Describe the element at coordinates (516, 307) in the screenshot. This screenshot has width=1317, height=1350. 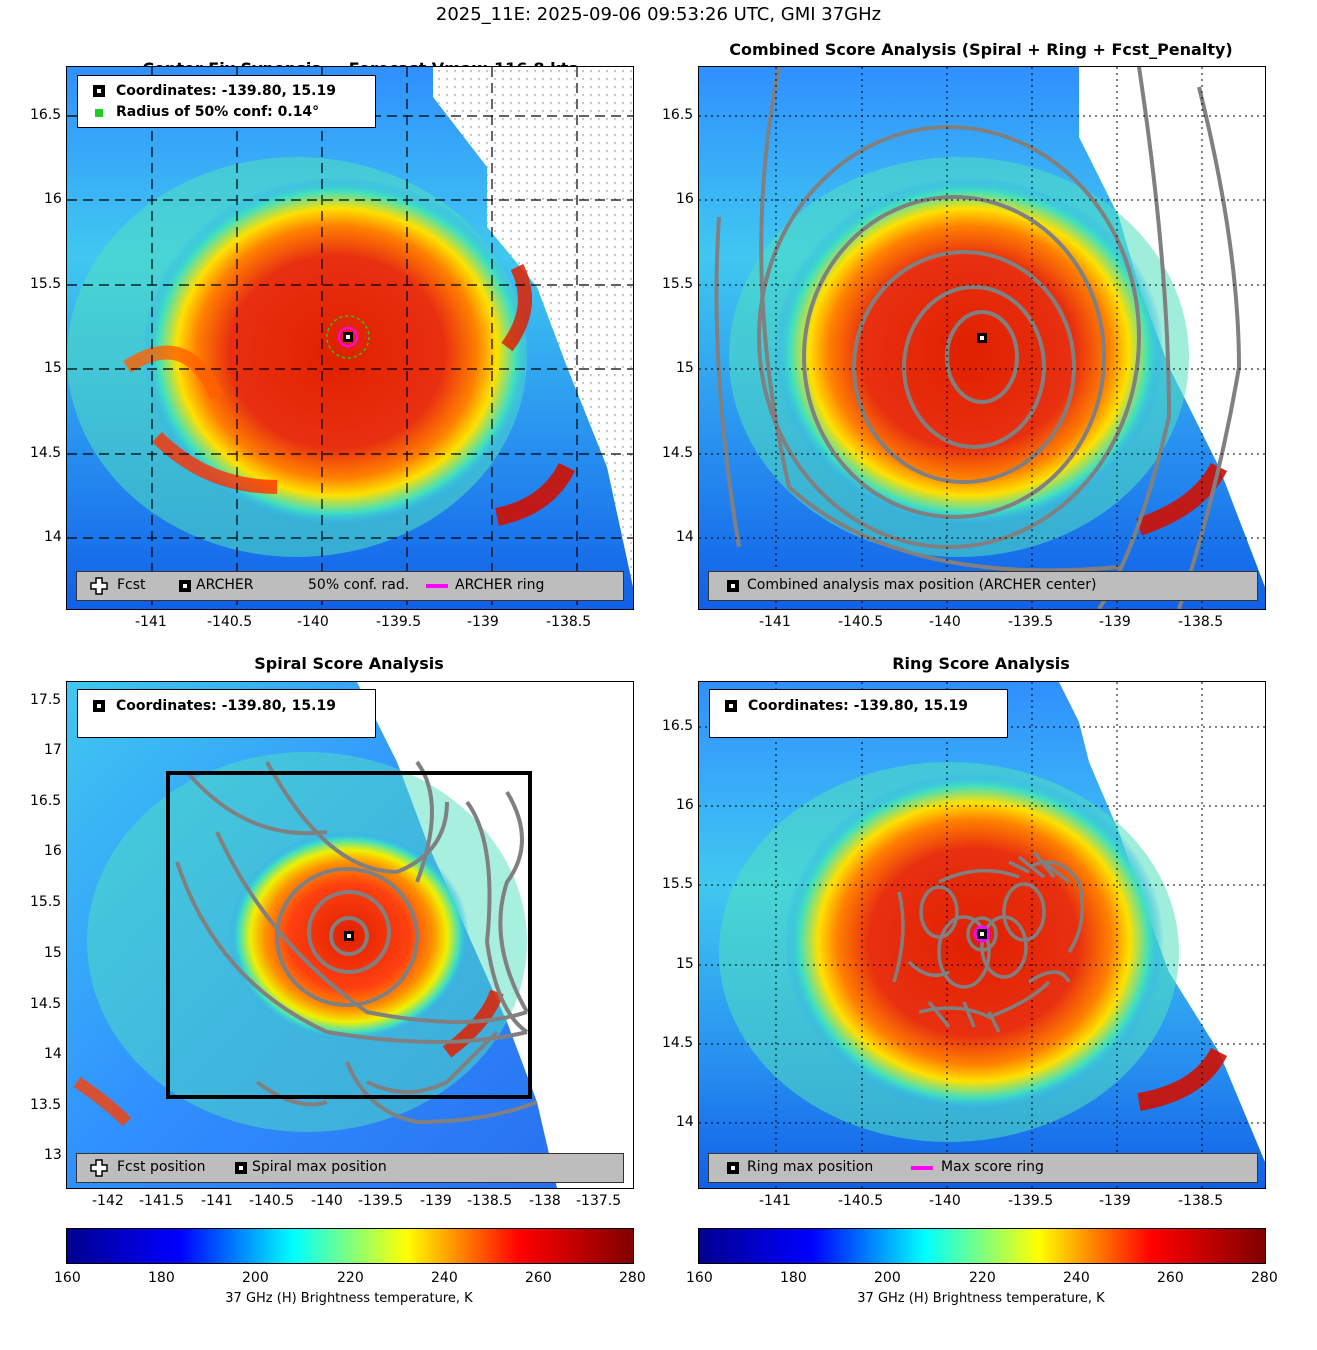
I see `synopsis-rainband-e` at that location.